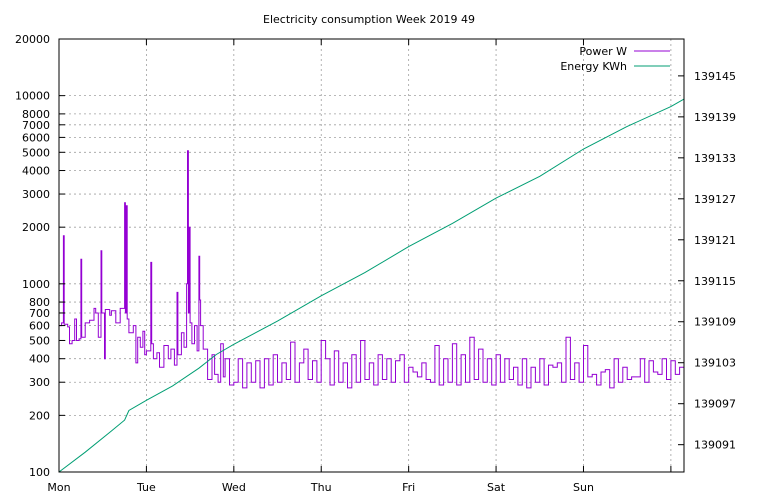  I want to click on y-left-tick-label: 300, so click(39, 382).